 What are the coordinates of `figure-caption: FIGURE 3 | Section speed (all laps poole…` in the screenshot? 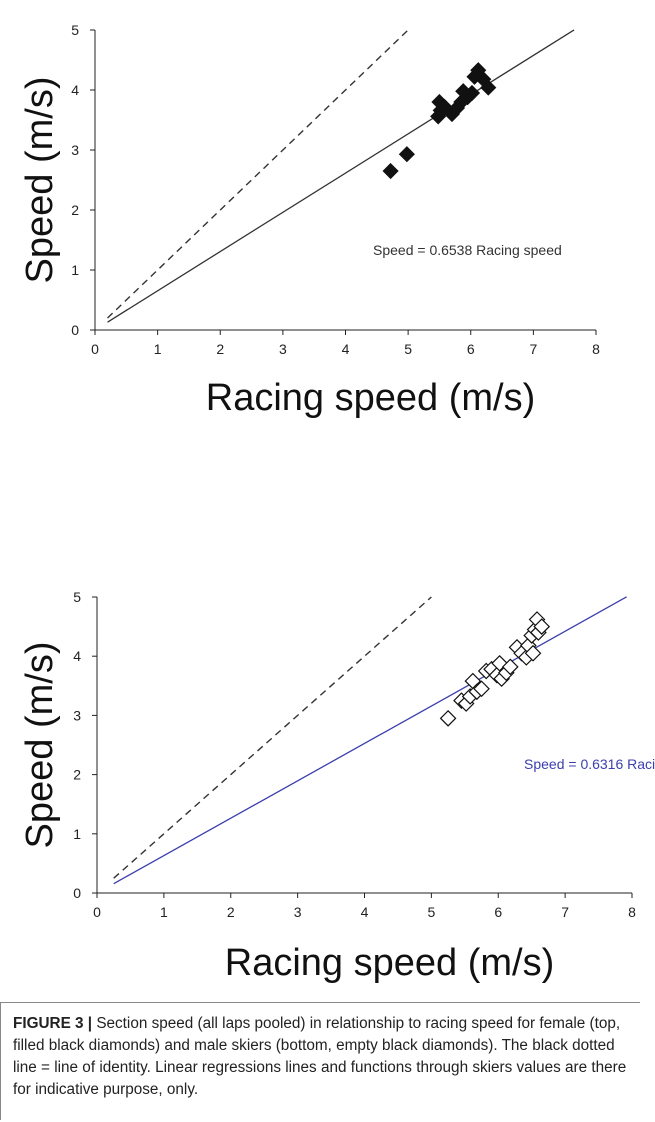 It's located at (320, 1061).